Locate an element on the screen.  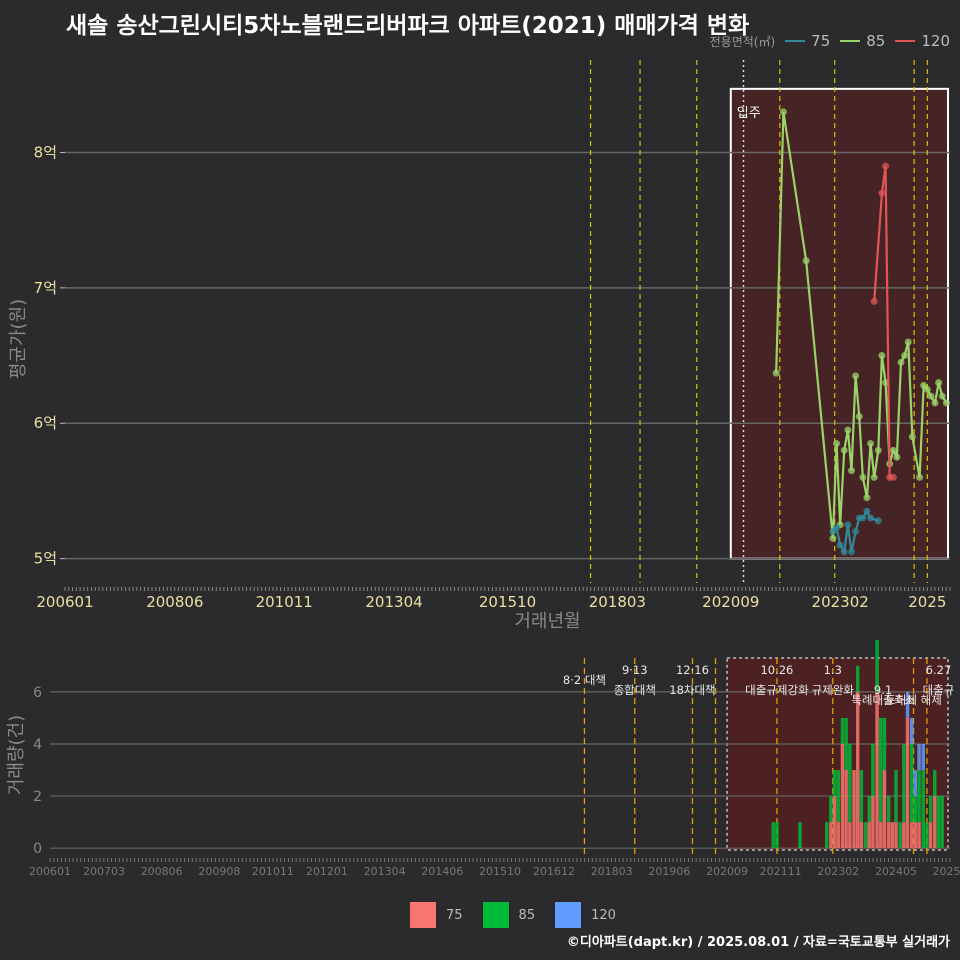
x-tick-label: 202111 is located at coordinates (781, 871).